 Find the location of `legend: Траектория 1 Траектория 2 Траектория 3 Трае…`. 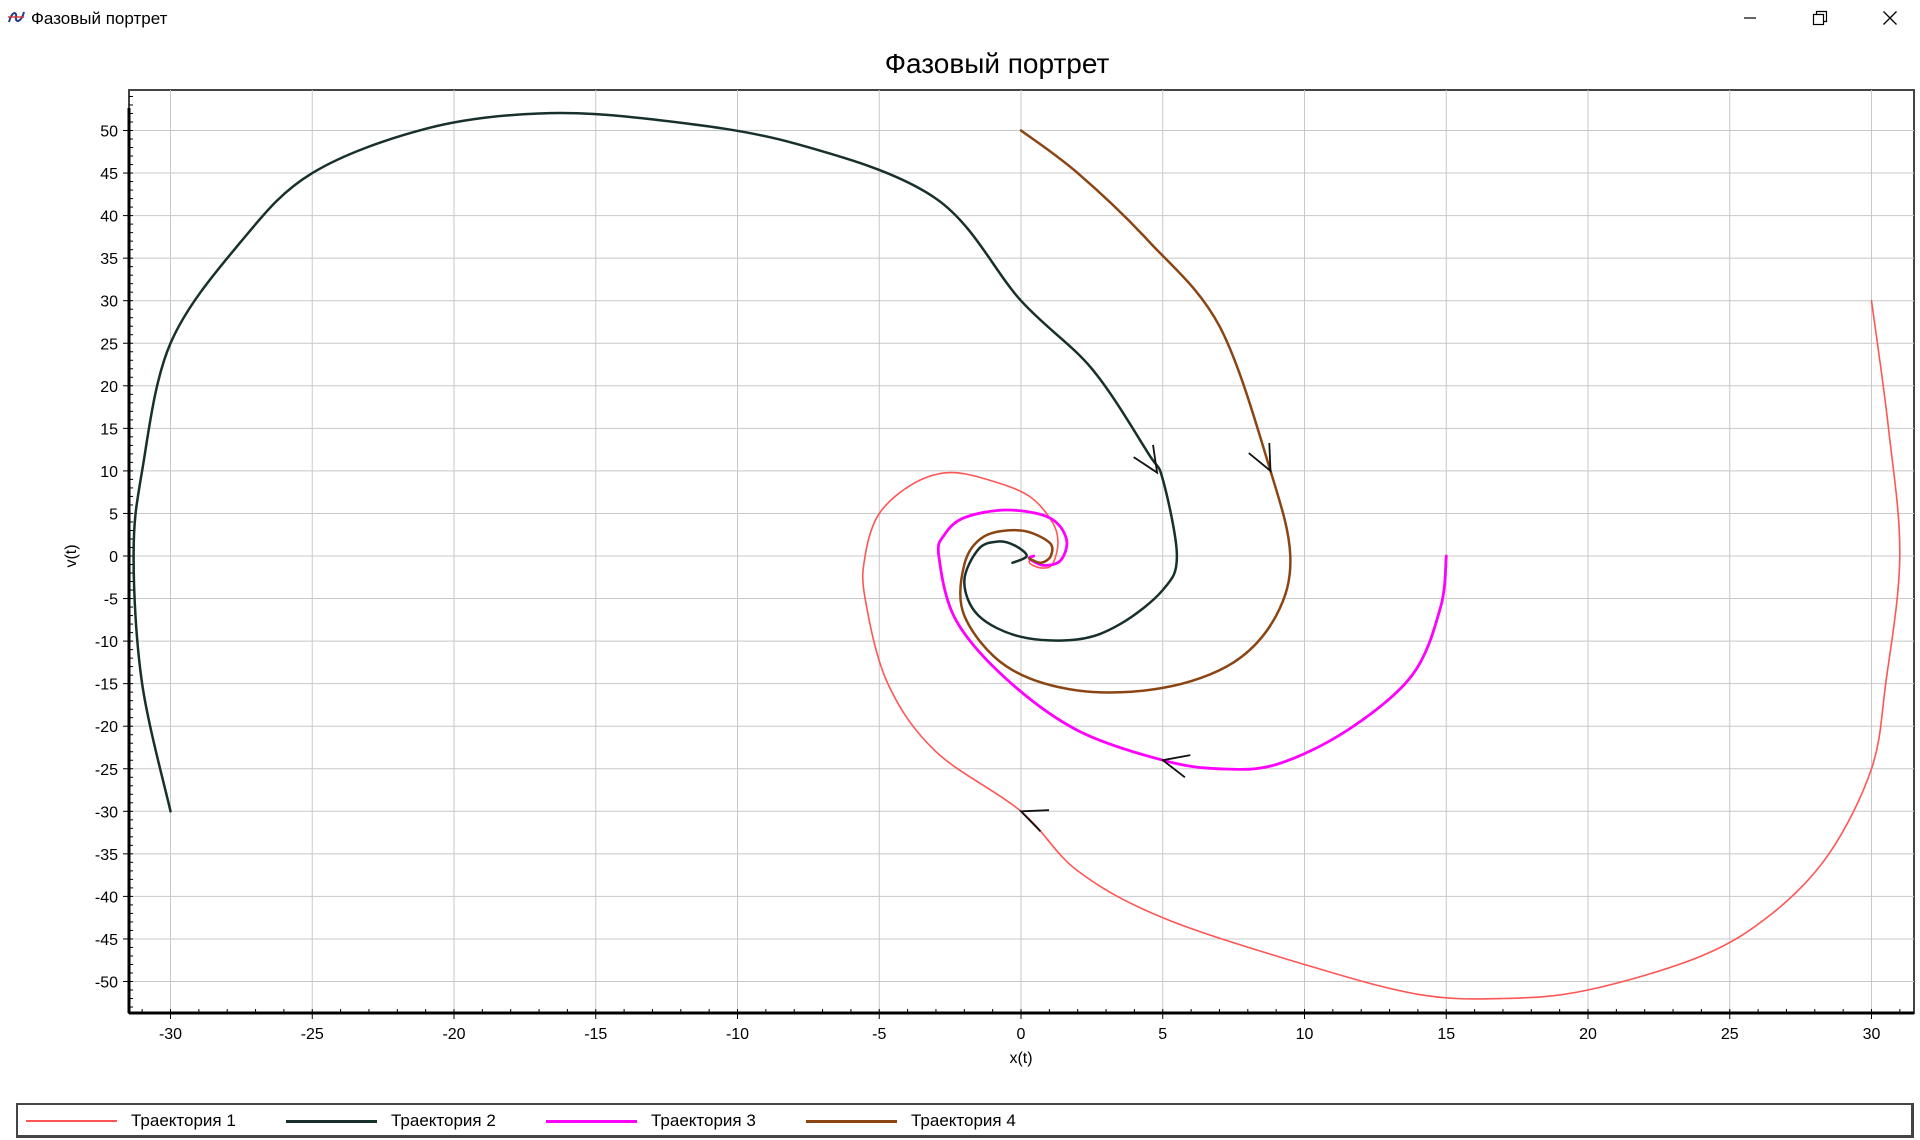

legend: Траектория 1 Траектория 2 Траектория 3 Трае… is located at coordinates (965, 1120).